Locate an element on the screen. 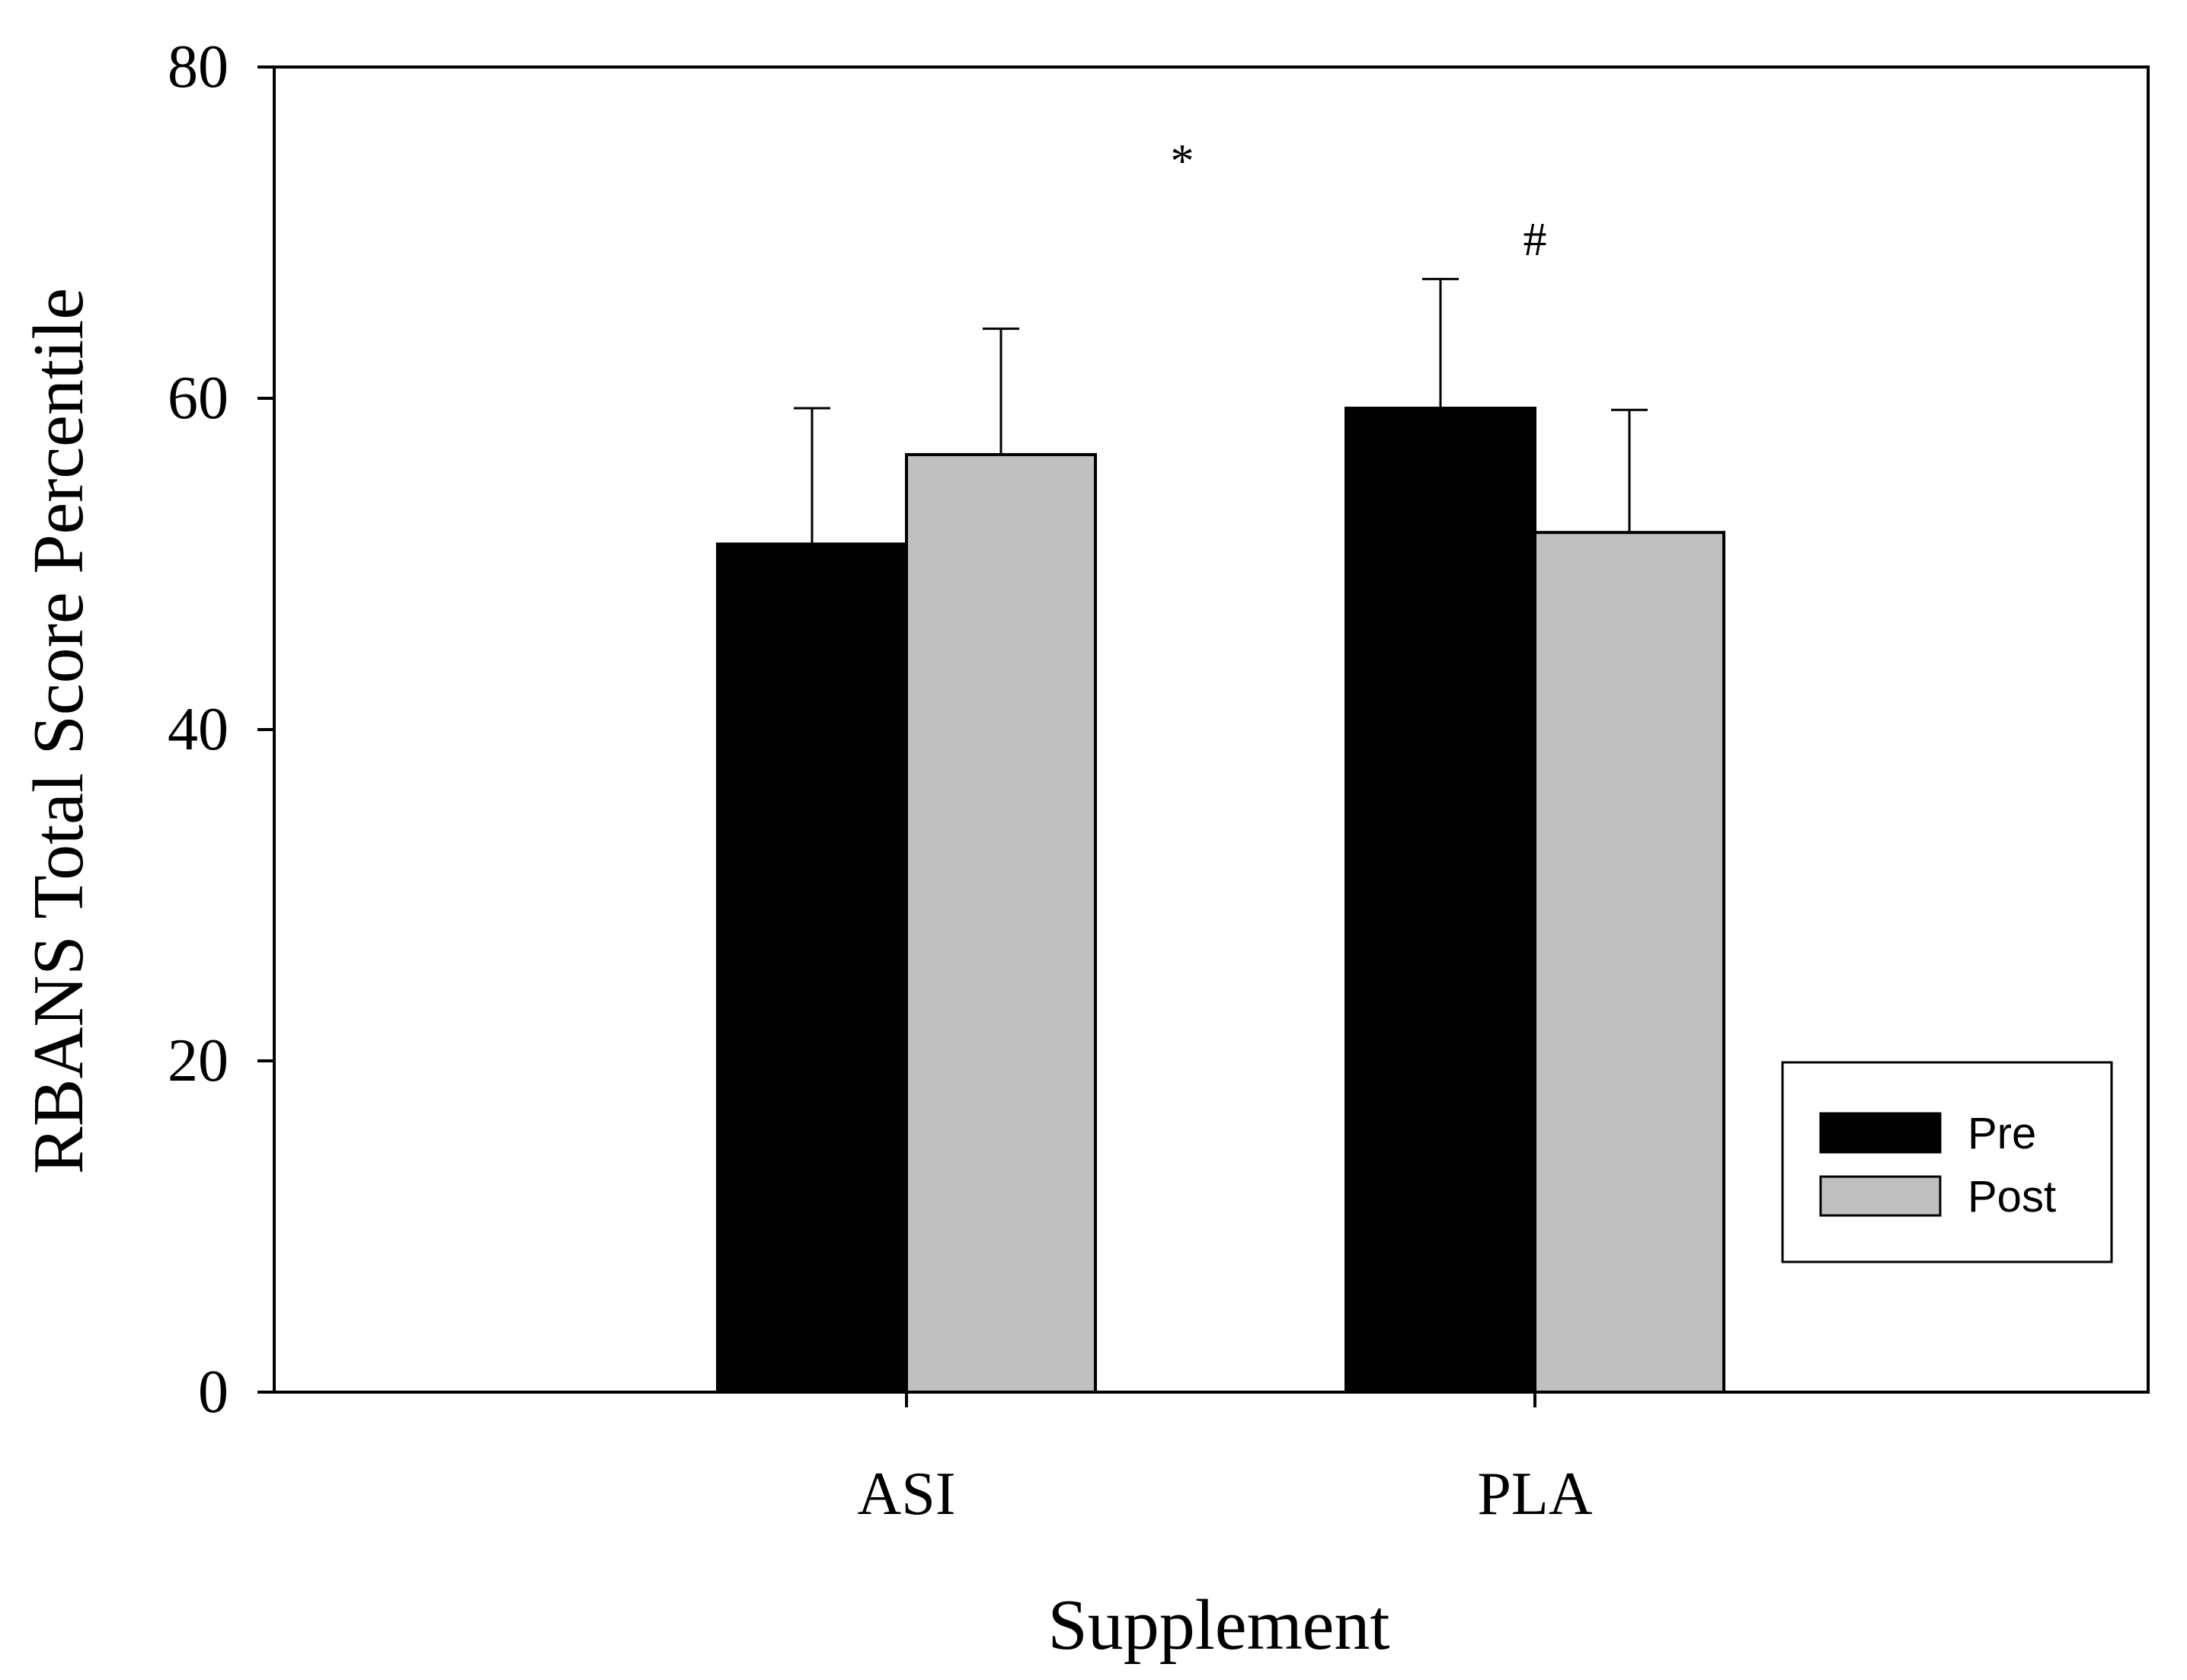 The image size is (2187, 1680). y-tick-label: 60 is located at coordinates (198, 398).